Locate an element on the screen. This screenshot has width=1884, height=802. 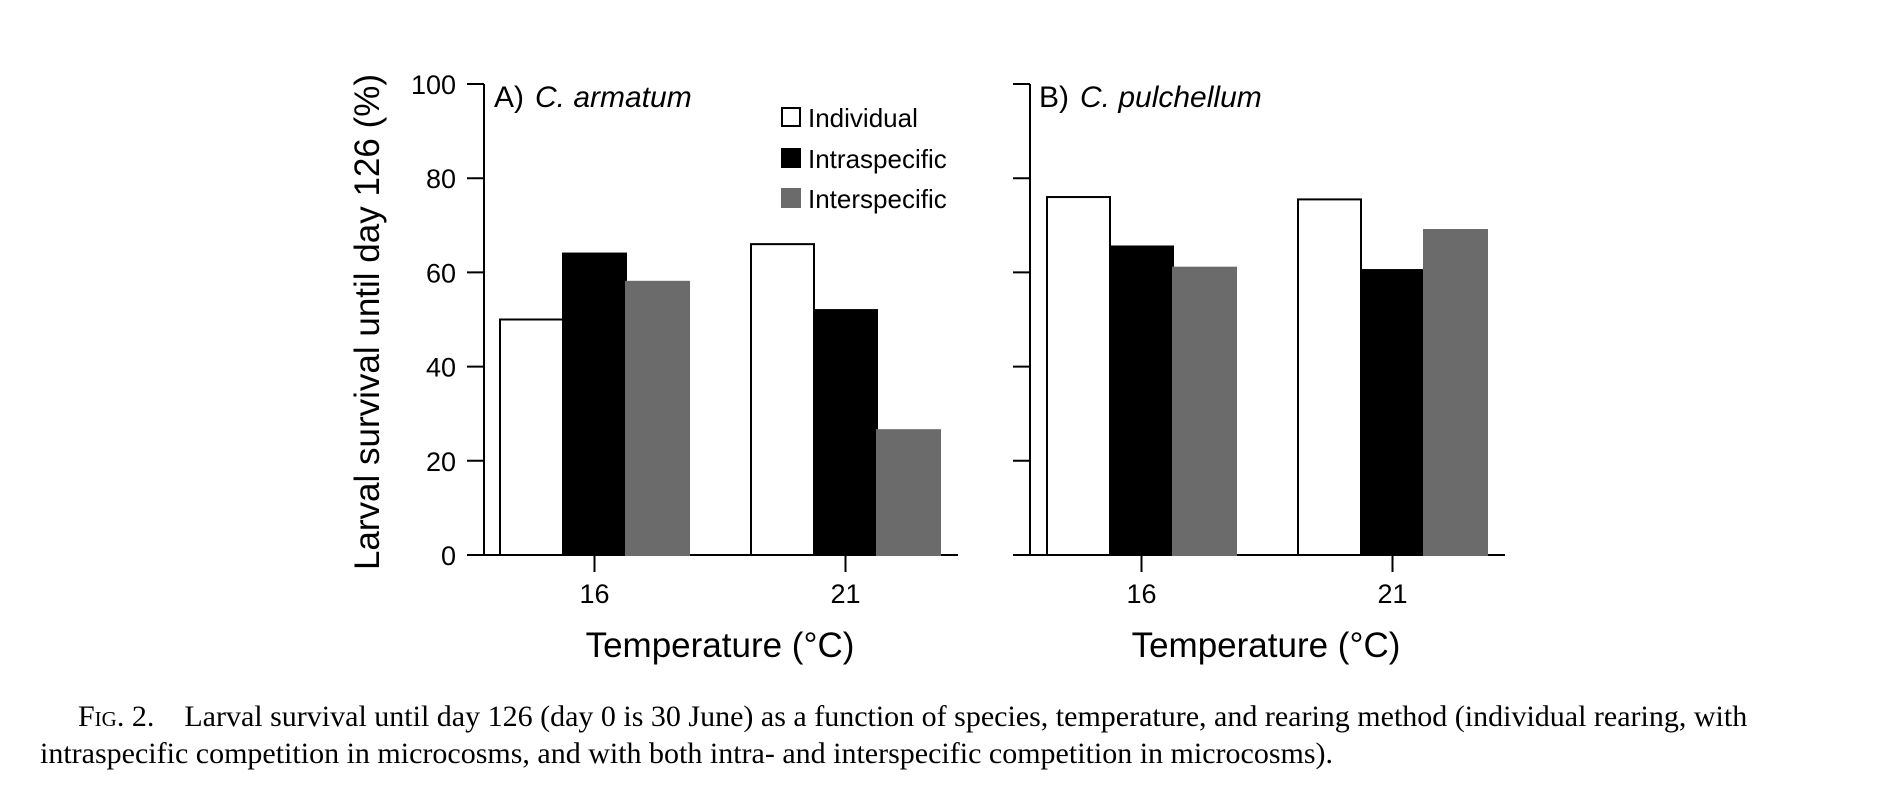
bar-panel-a-16-interspecific is located at coordinates (657, 418).